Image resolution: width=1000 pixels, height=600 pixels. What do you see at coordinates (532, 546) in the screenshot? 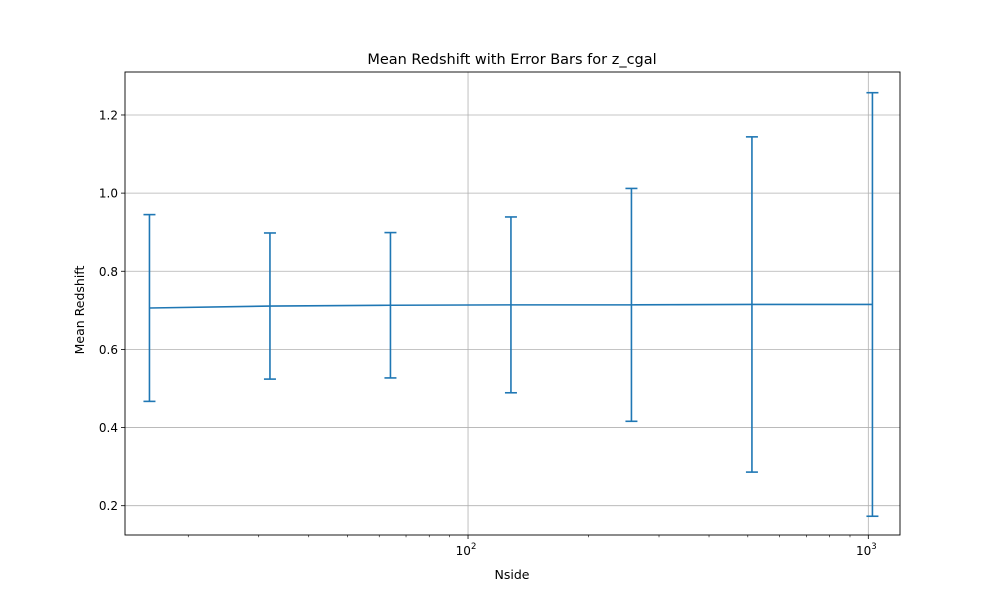
I see `x-axis-ticks: 10² 10³` at bounding box center [532, 546].